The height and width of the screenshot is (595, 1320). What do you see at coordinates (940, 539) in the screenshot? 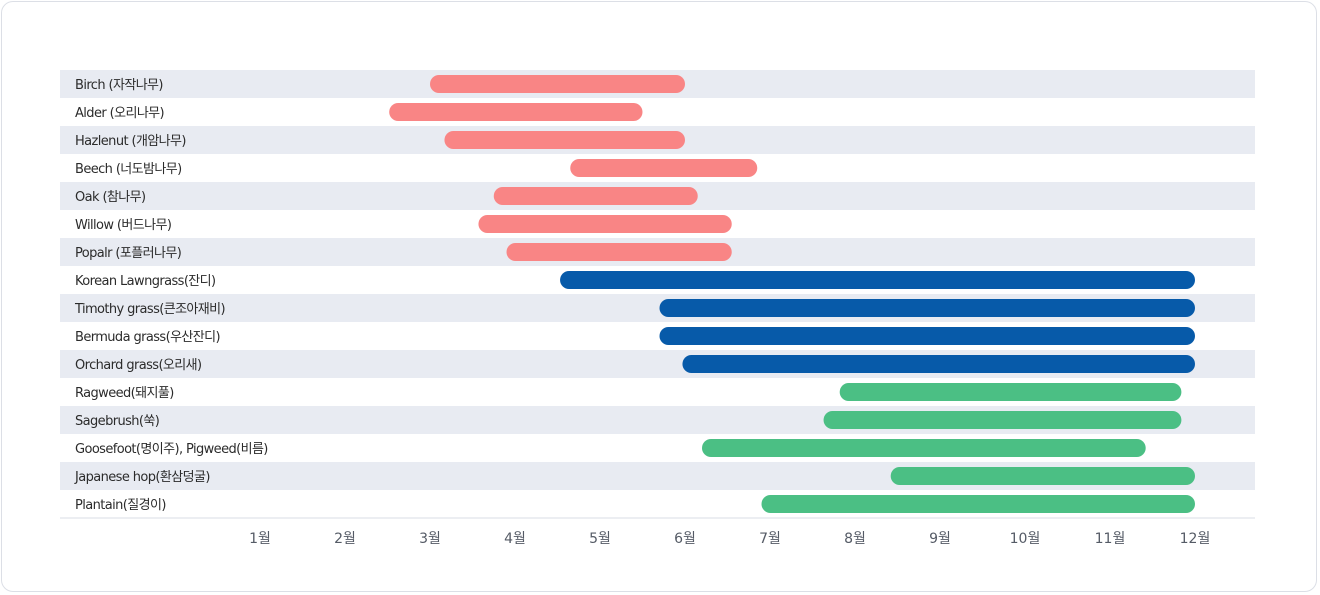
I see `x-tick-label: 9월` at bounding box center [940, 539].